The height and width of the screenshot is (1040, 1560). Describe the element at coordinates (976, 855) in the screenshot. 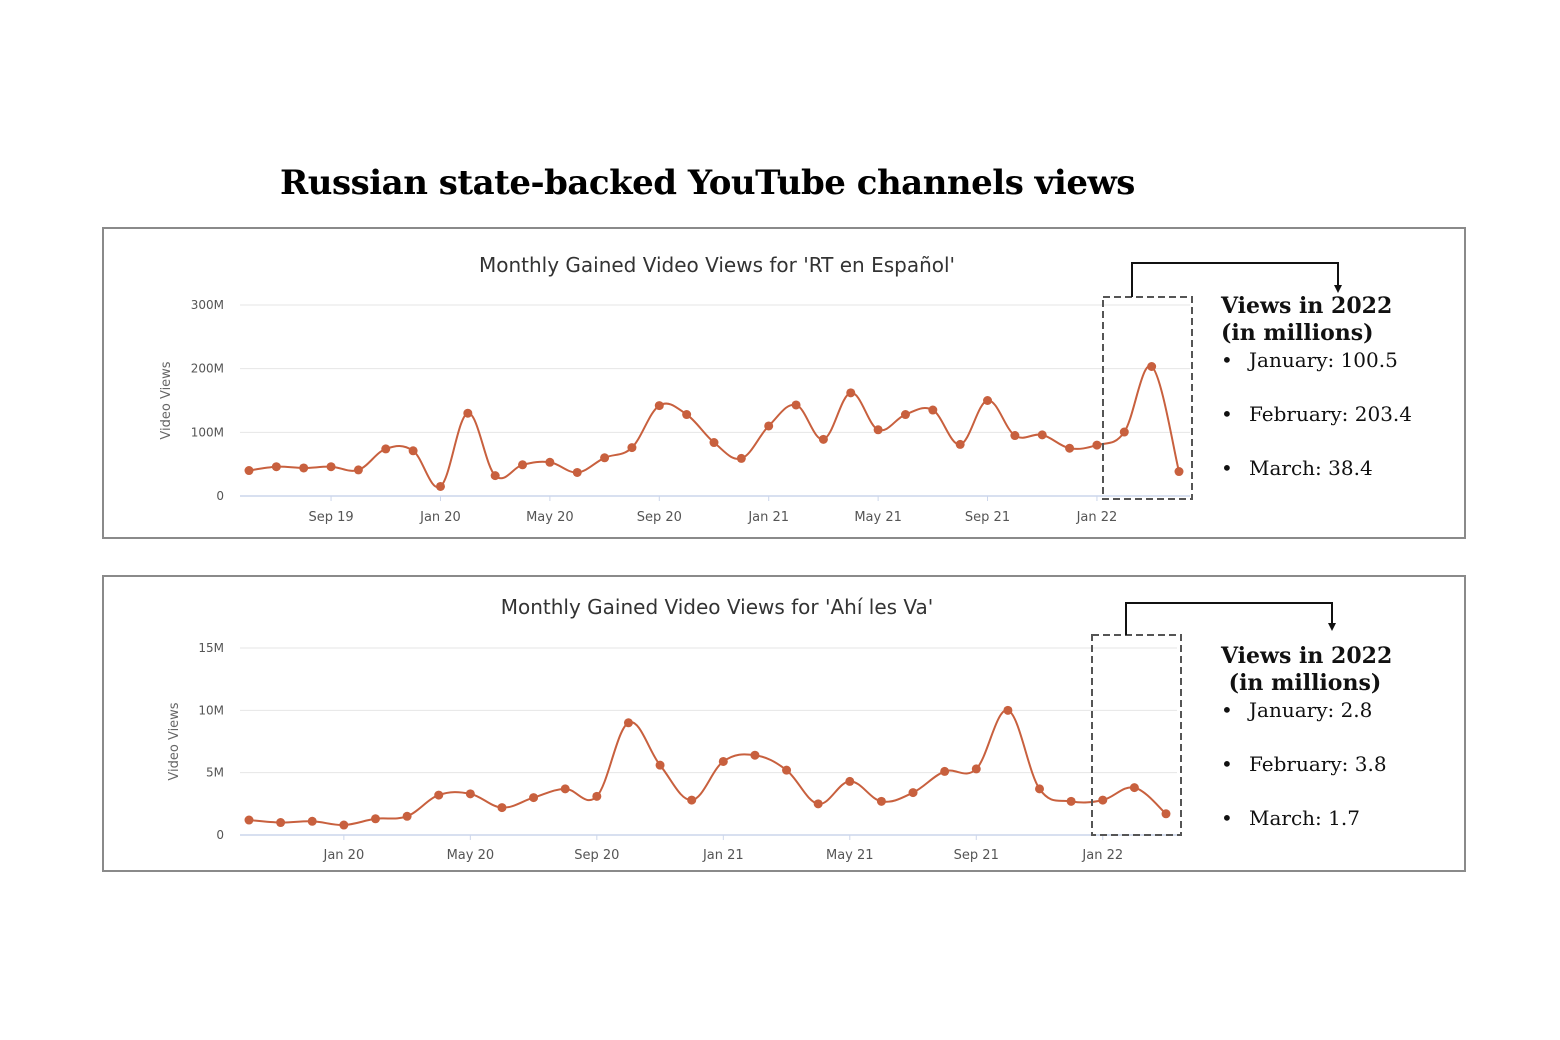

I see `x-tick-label: Sep 21` at that location.